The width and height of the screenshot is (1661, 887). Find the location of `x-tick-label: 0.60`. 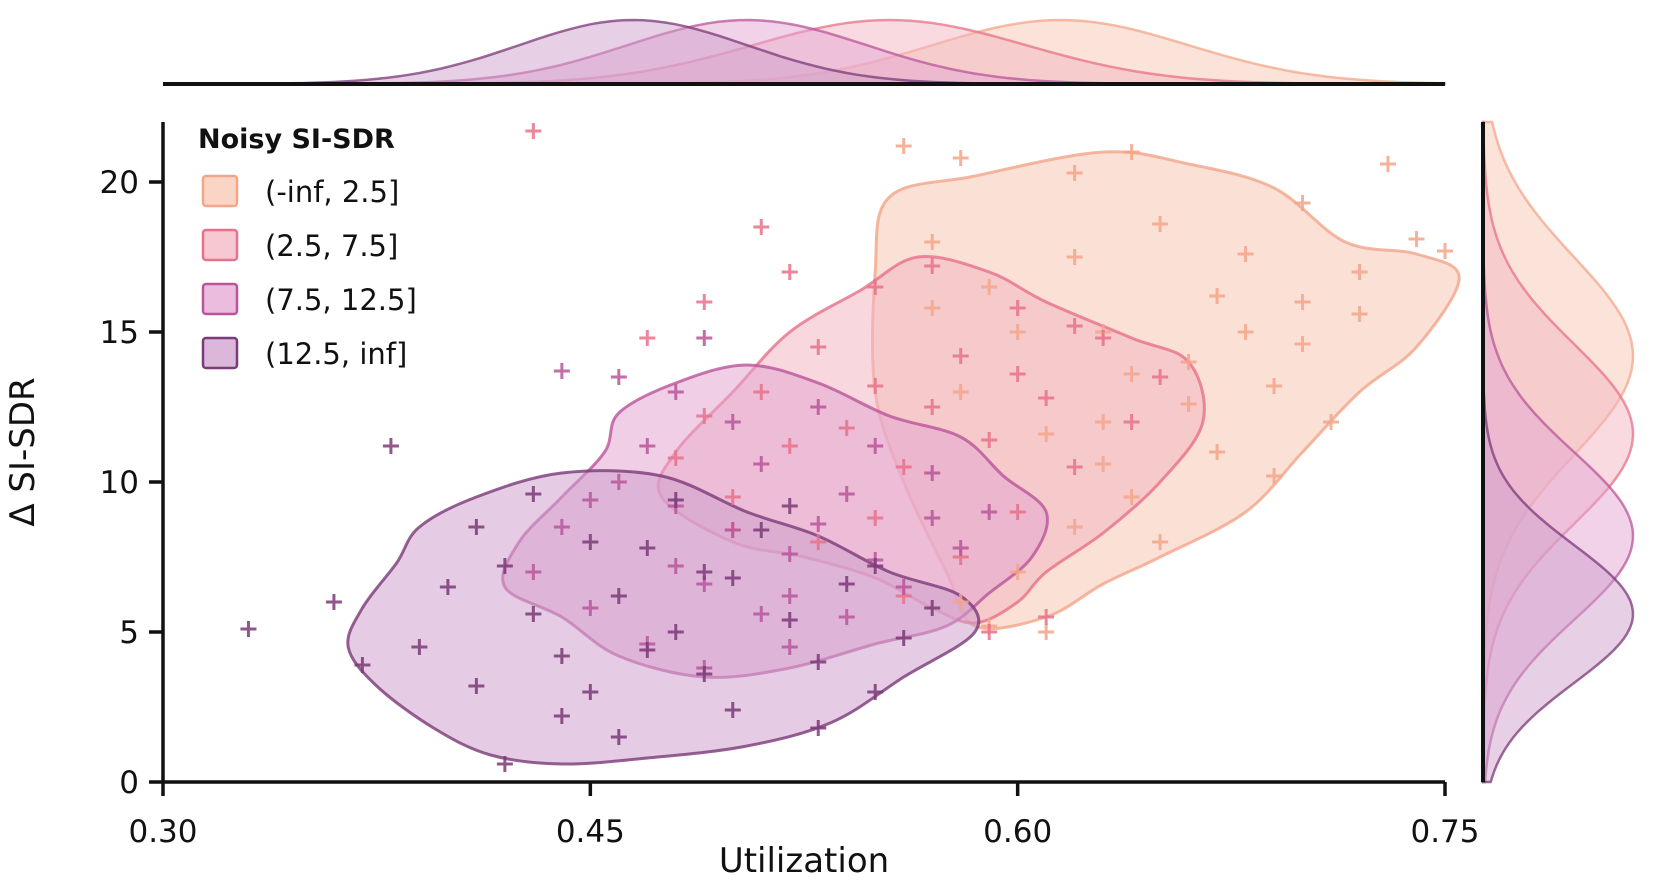

x-tick-label: 0.60 is located at coordinates (1017, 832).